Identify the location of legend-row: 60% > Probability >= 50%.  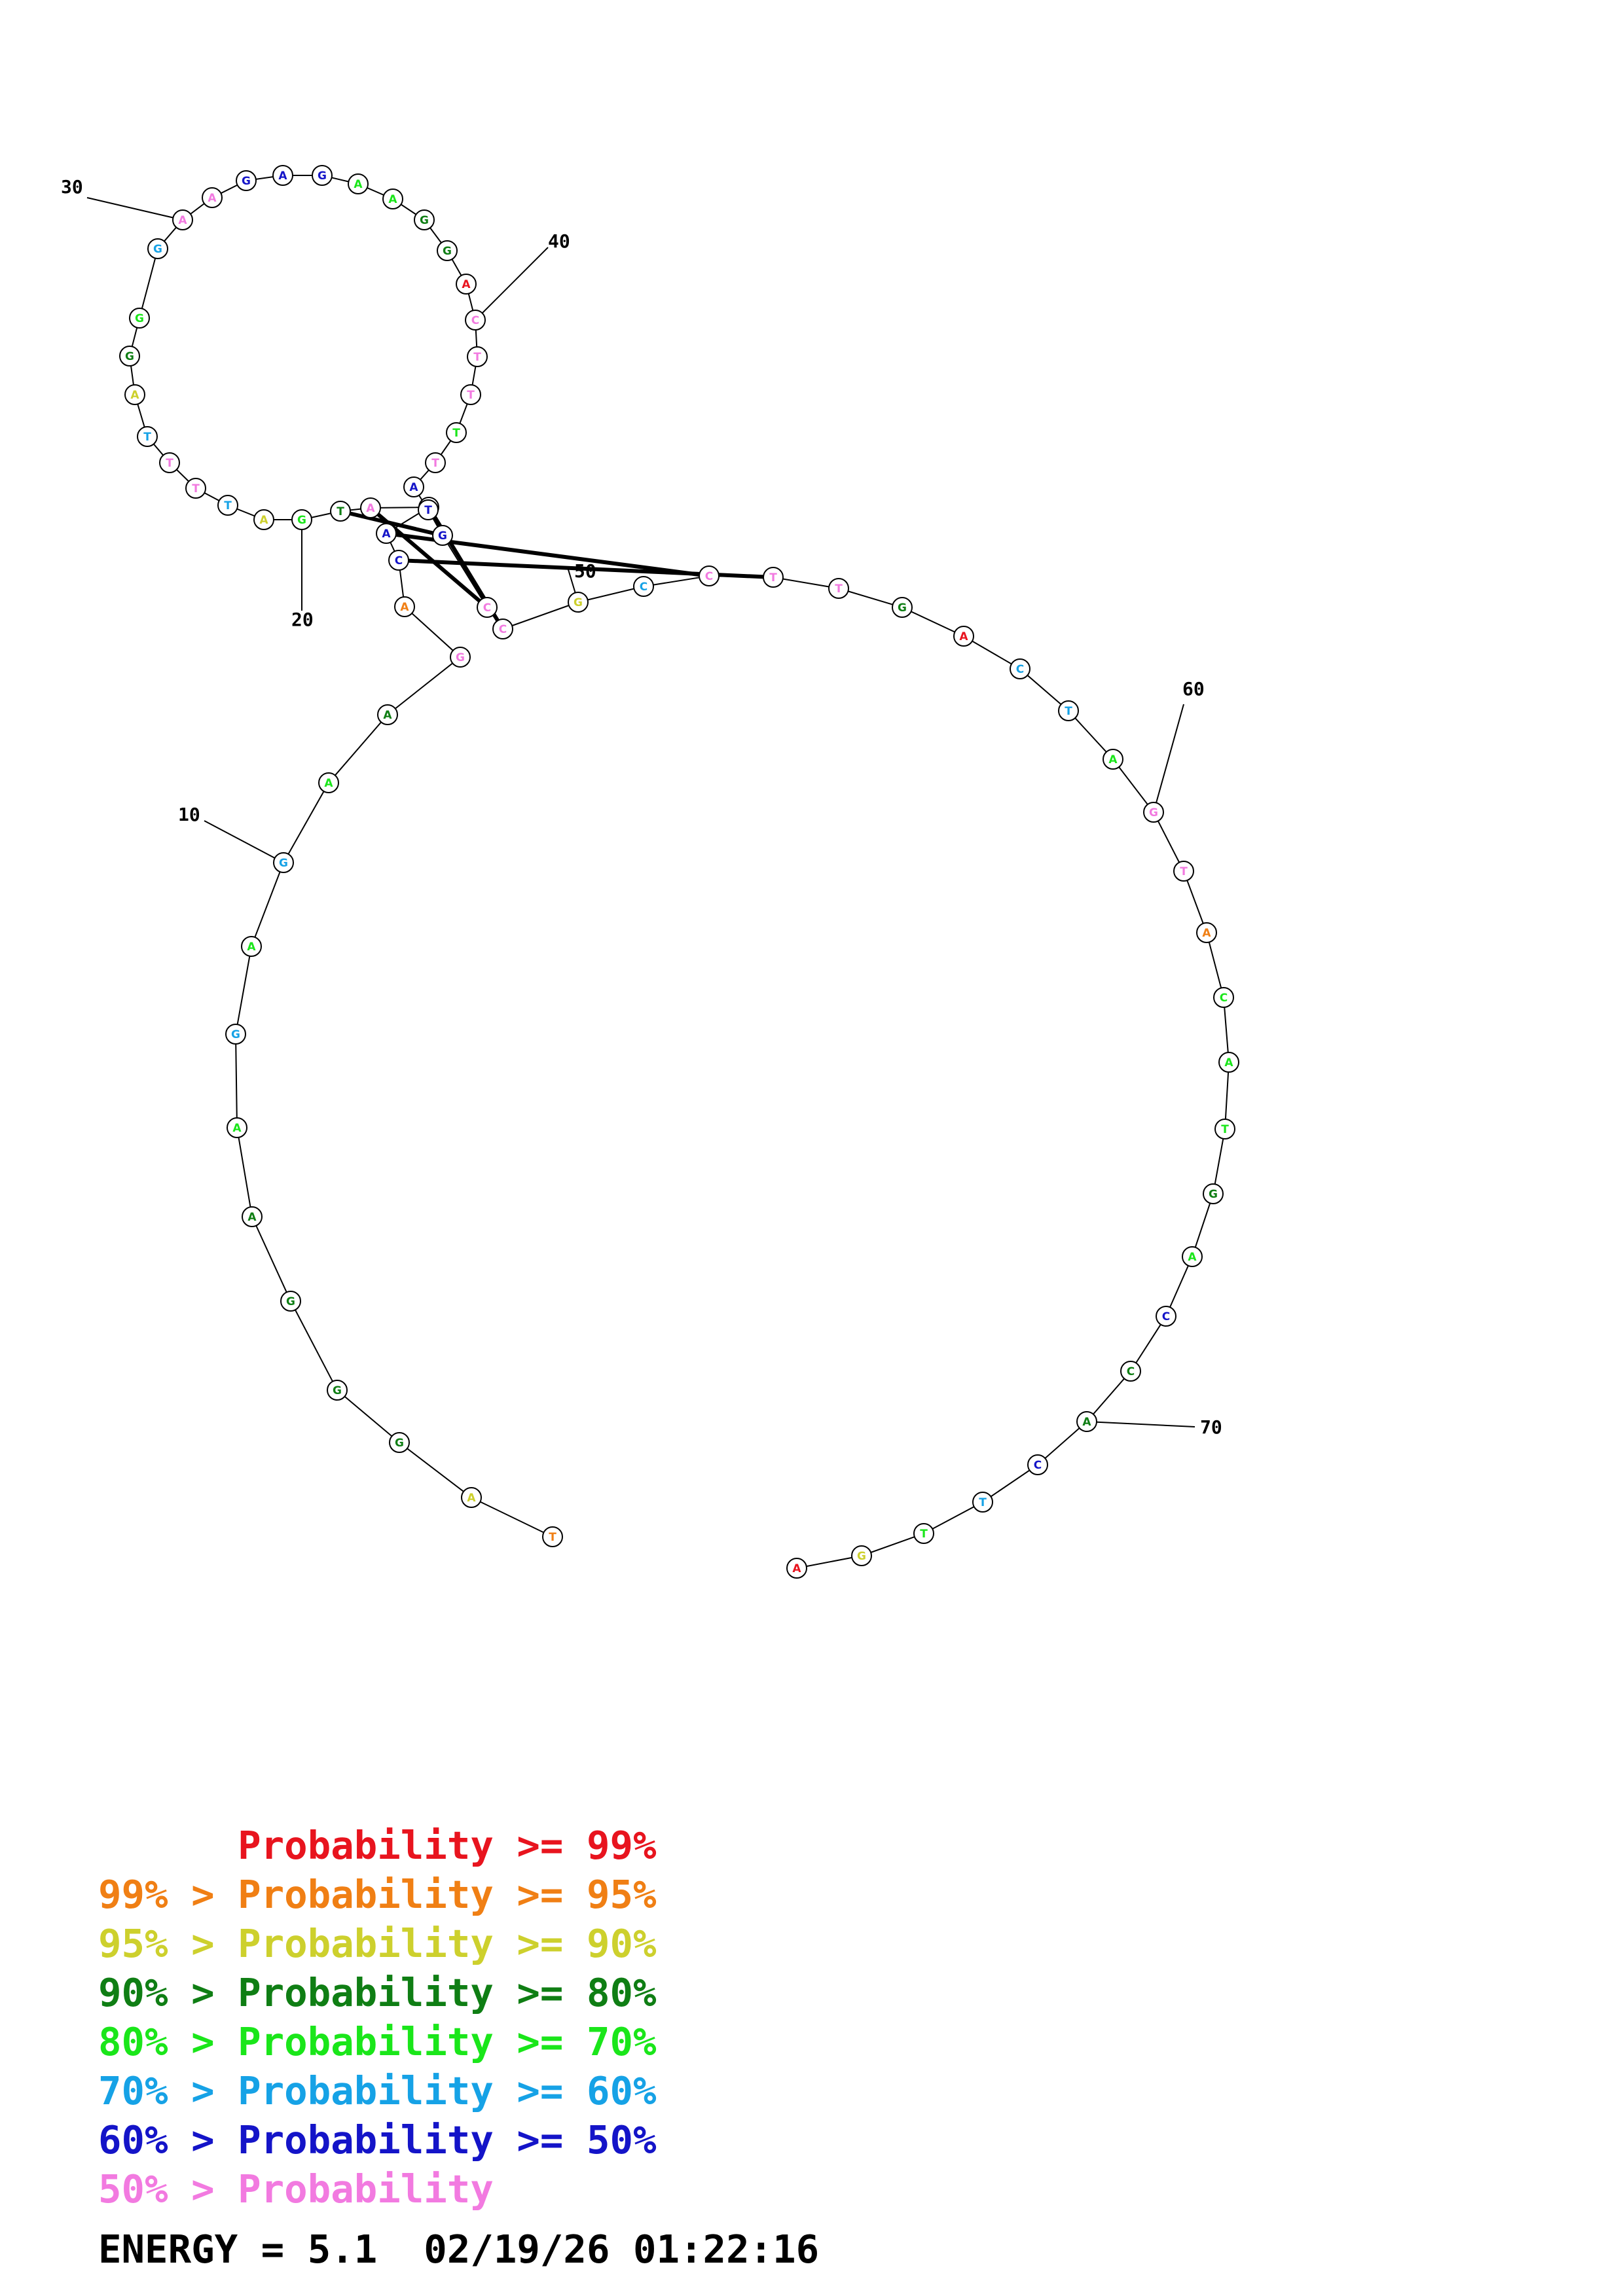
(377, 2139).